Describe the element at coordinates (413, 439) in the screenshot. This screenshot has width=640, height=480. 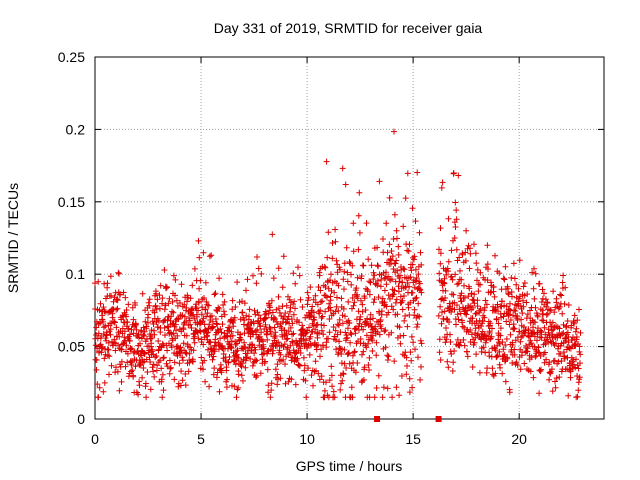
I see `x-tick-label: 15` at that location.